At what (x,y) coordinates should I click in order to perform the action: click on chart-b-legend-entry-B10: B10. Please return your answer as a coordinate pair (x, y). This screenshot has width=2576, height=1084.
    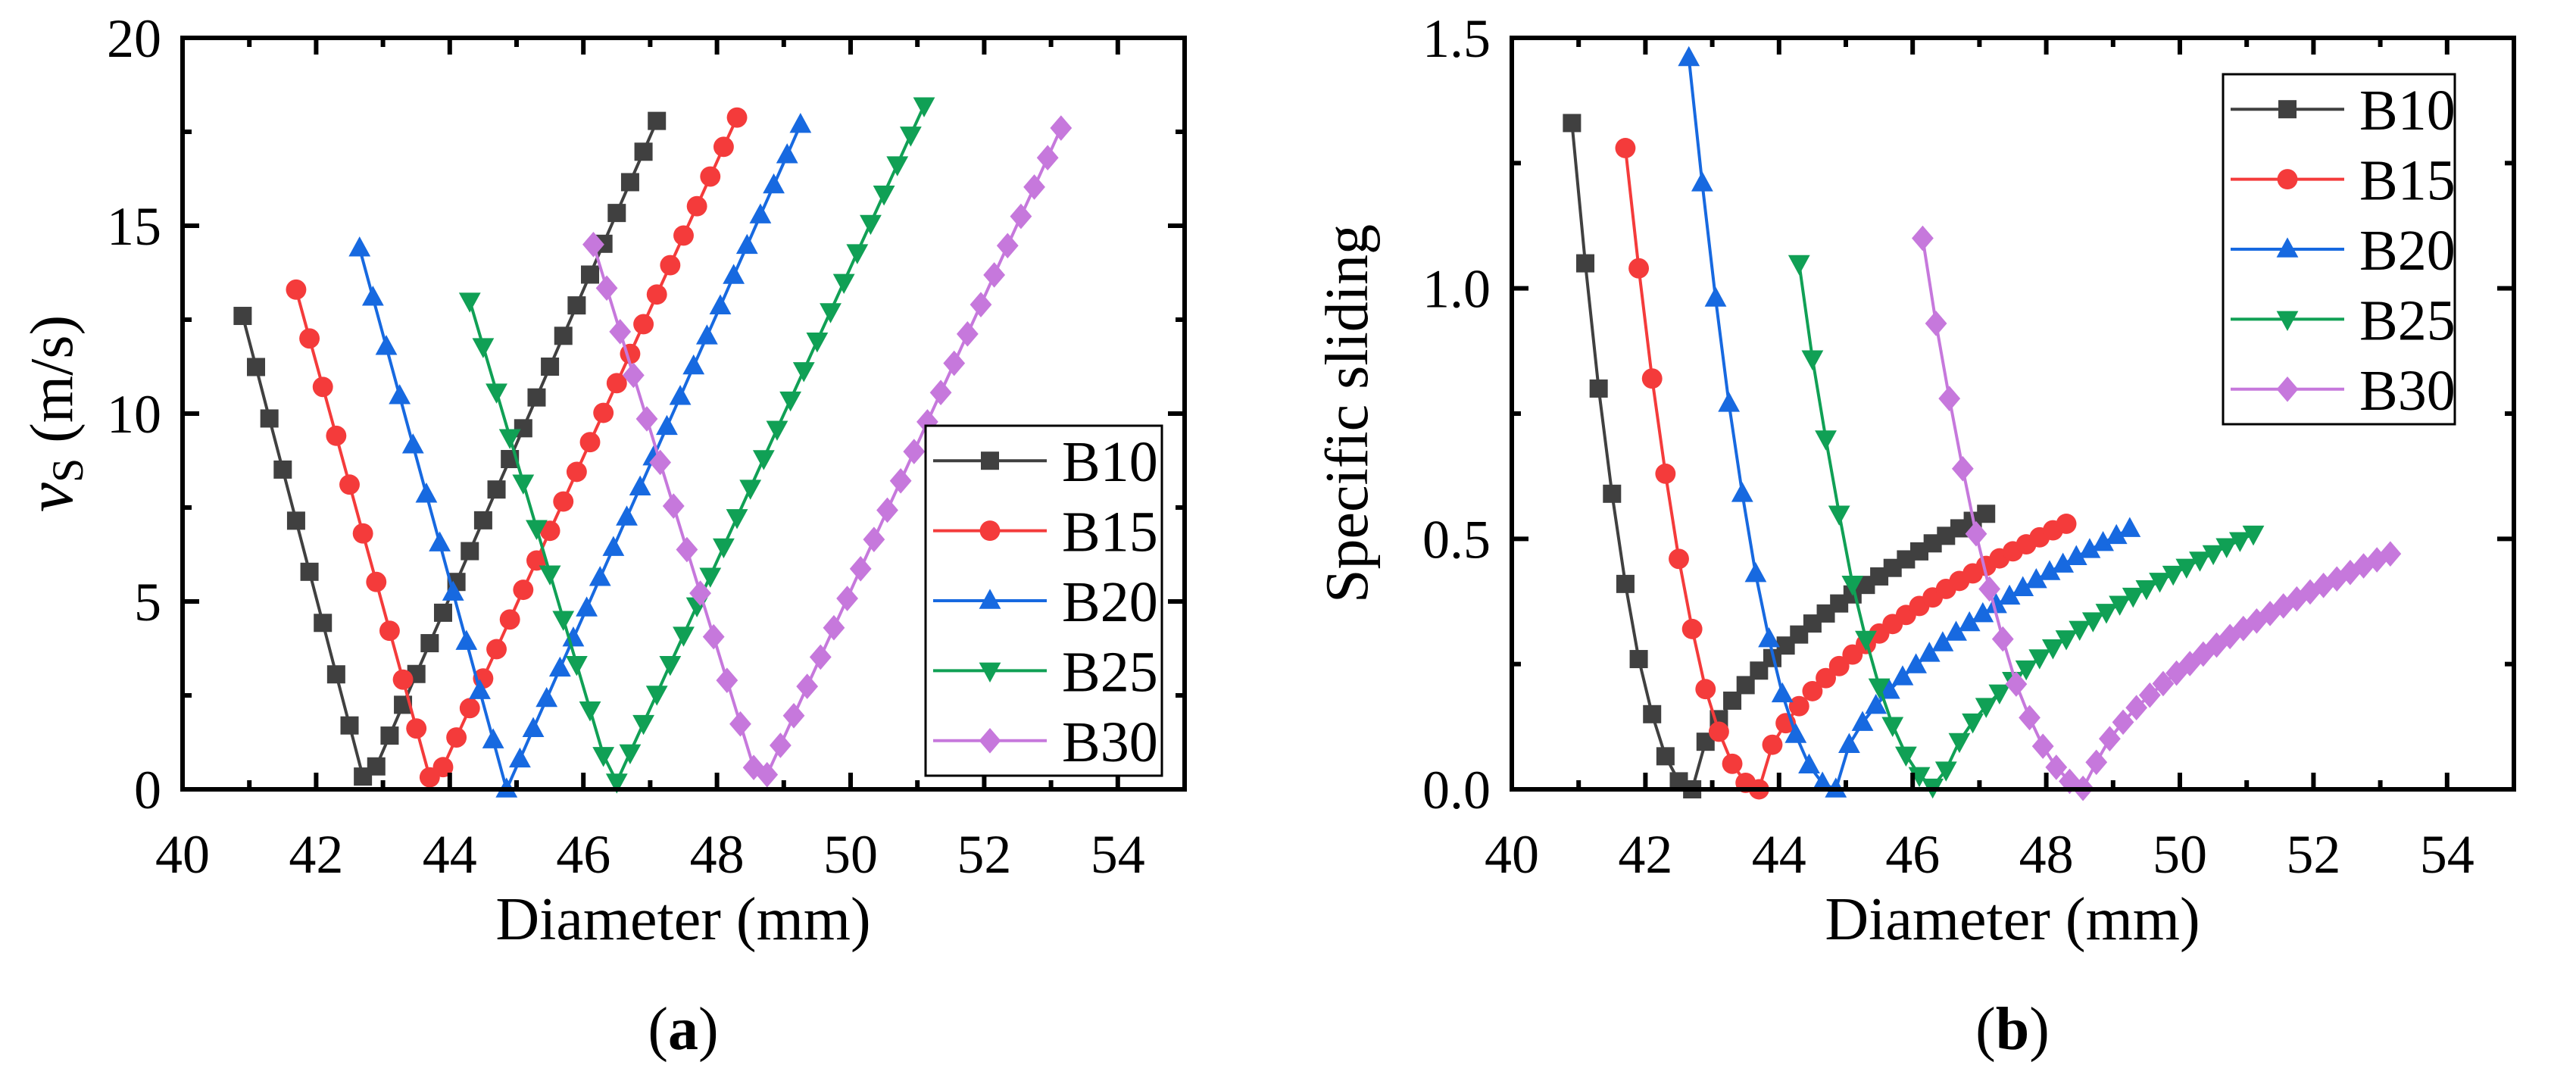
    Looking at the image, I should click on (2343, 110).